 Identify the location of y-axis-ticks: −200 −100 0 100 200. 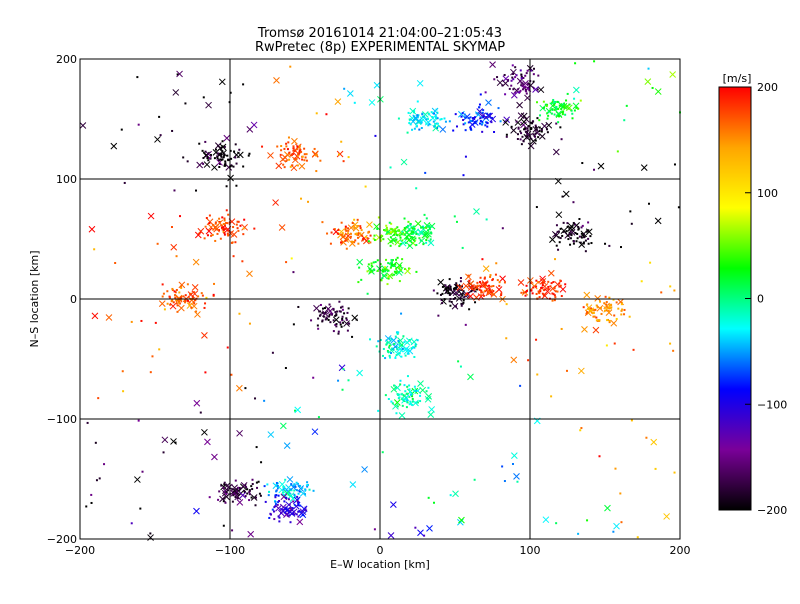
(66, 299).